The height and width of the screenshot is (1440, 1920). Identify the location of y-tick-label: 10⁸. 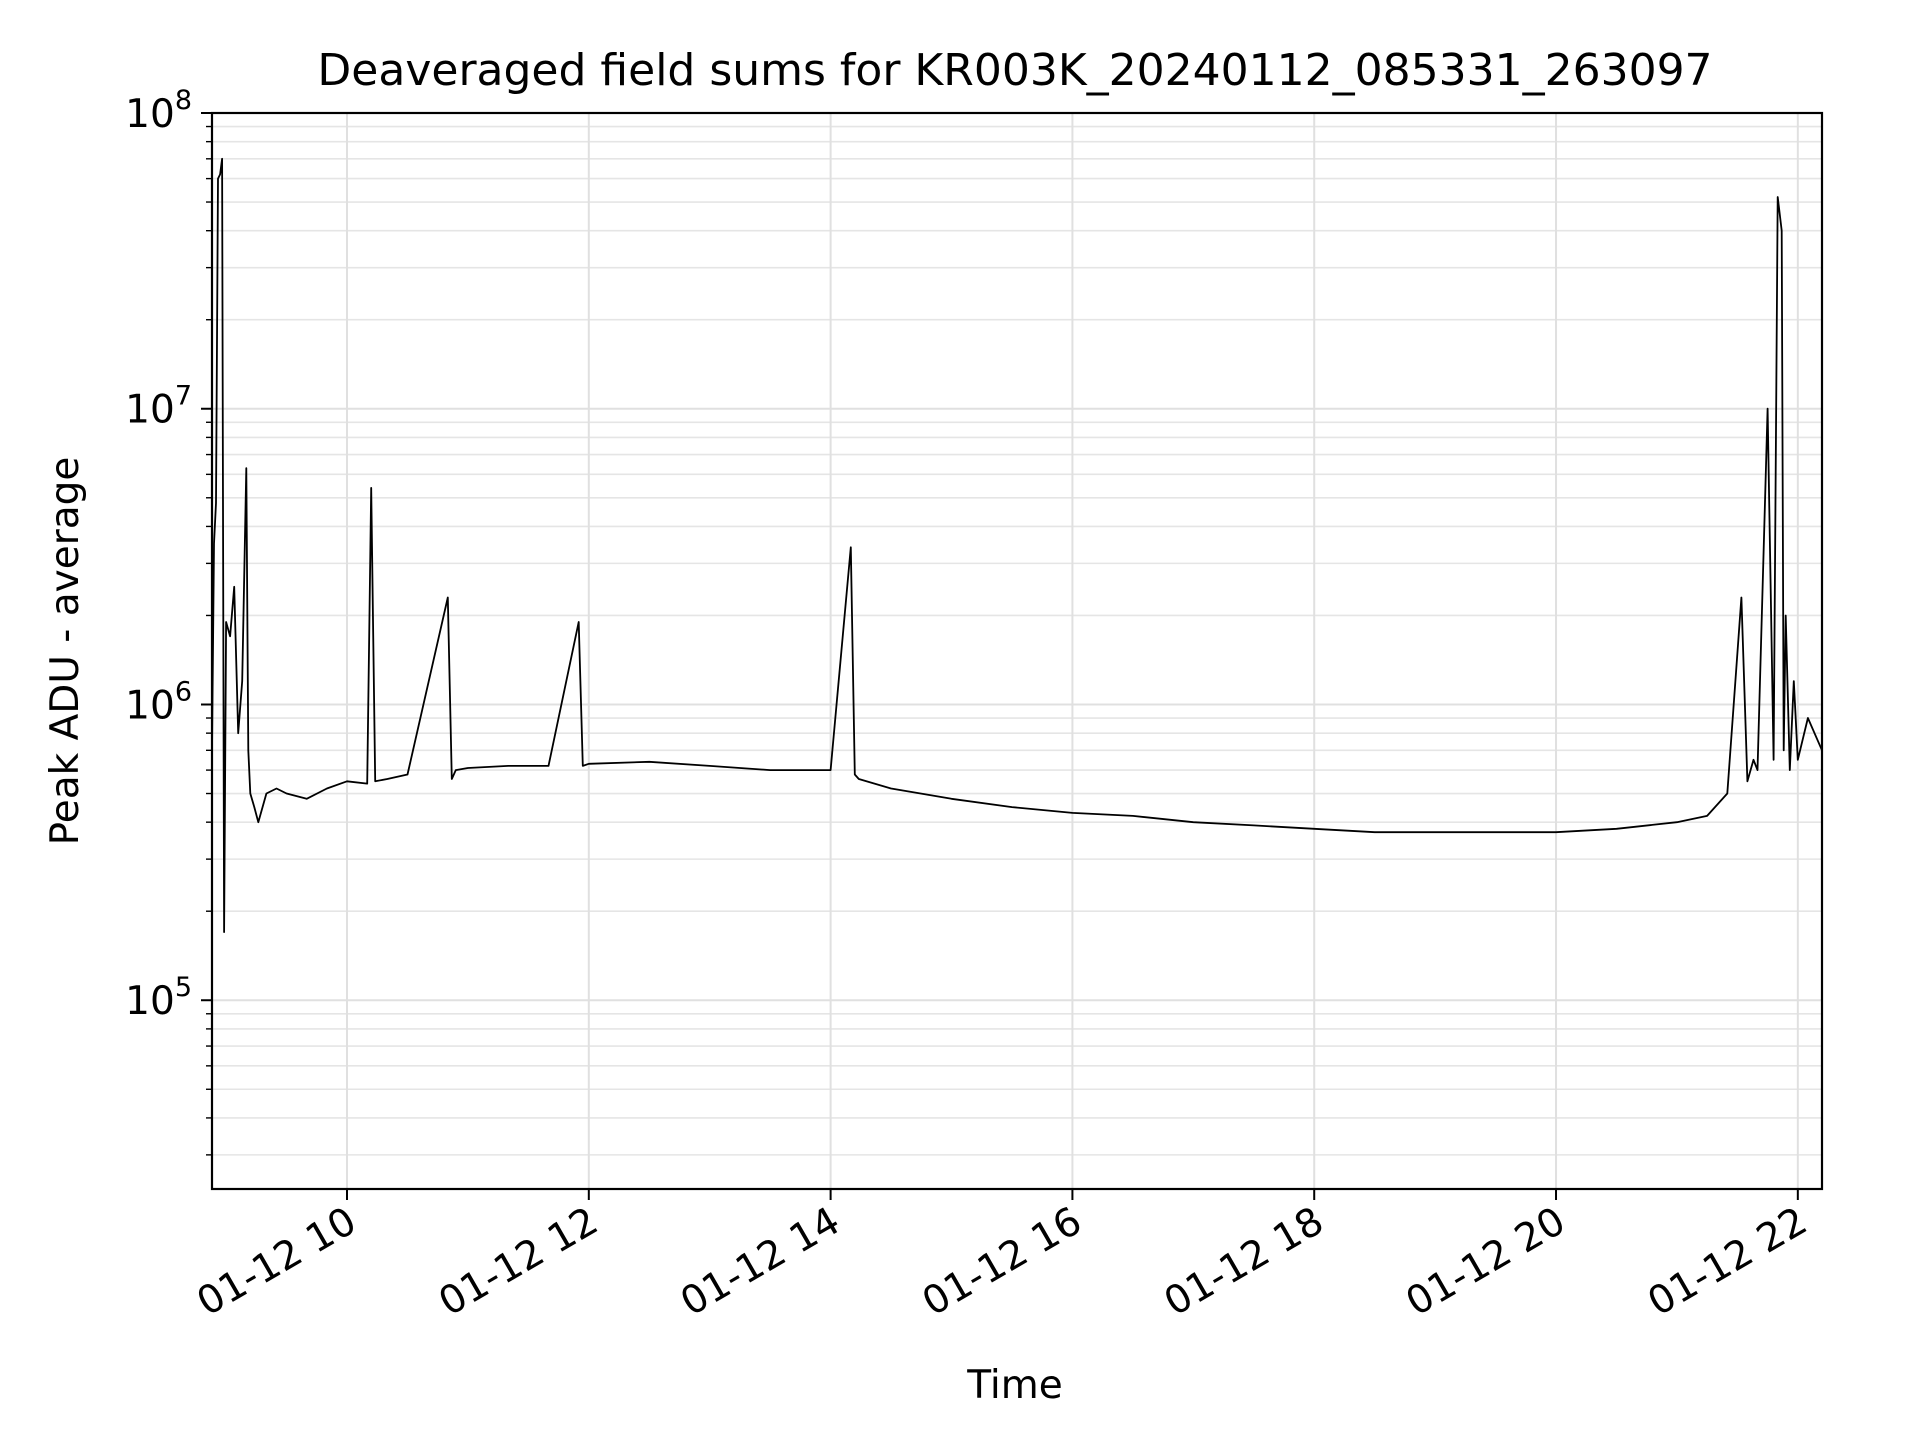
(158, 111).